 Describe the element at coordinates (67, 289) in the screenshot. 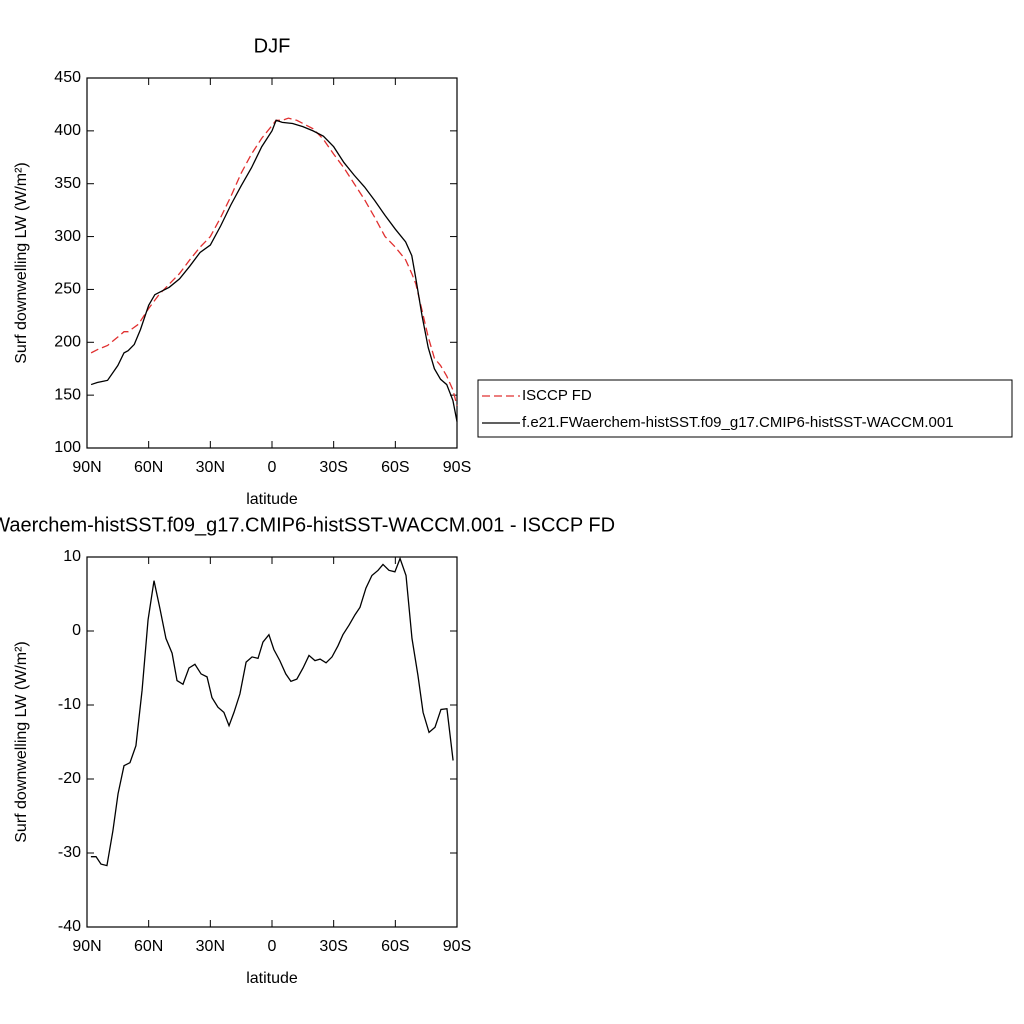

I see `y-tick-label: 250` at that location.